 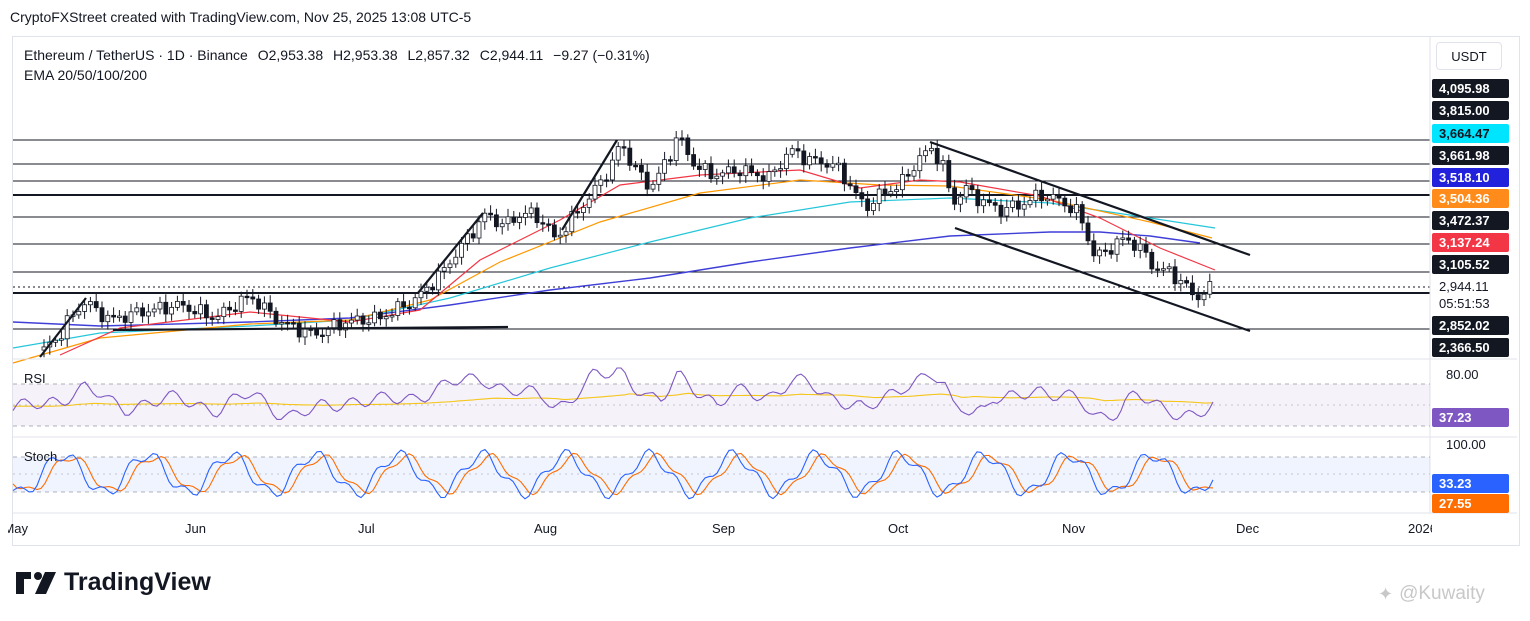 What do you see at coordinates (1470, 286) in the screenshot?
I see `price-label: 2,944.11` at bounding box center [1470, 286].